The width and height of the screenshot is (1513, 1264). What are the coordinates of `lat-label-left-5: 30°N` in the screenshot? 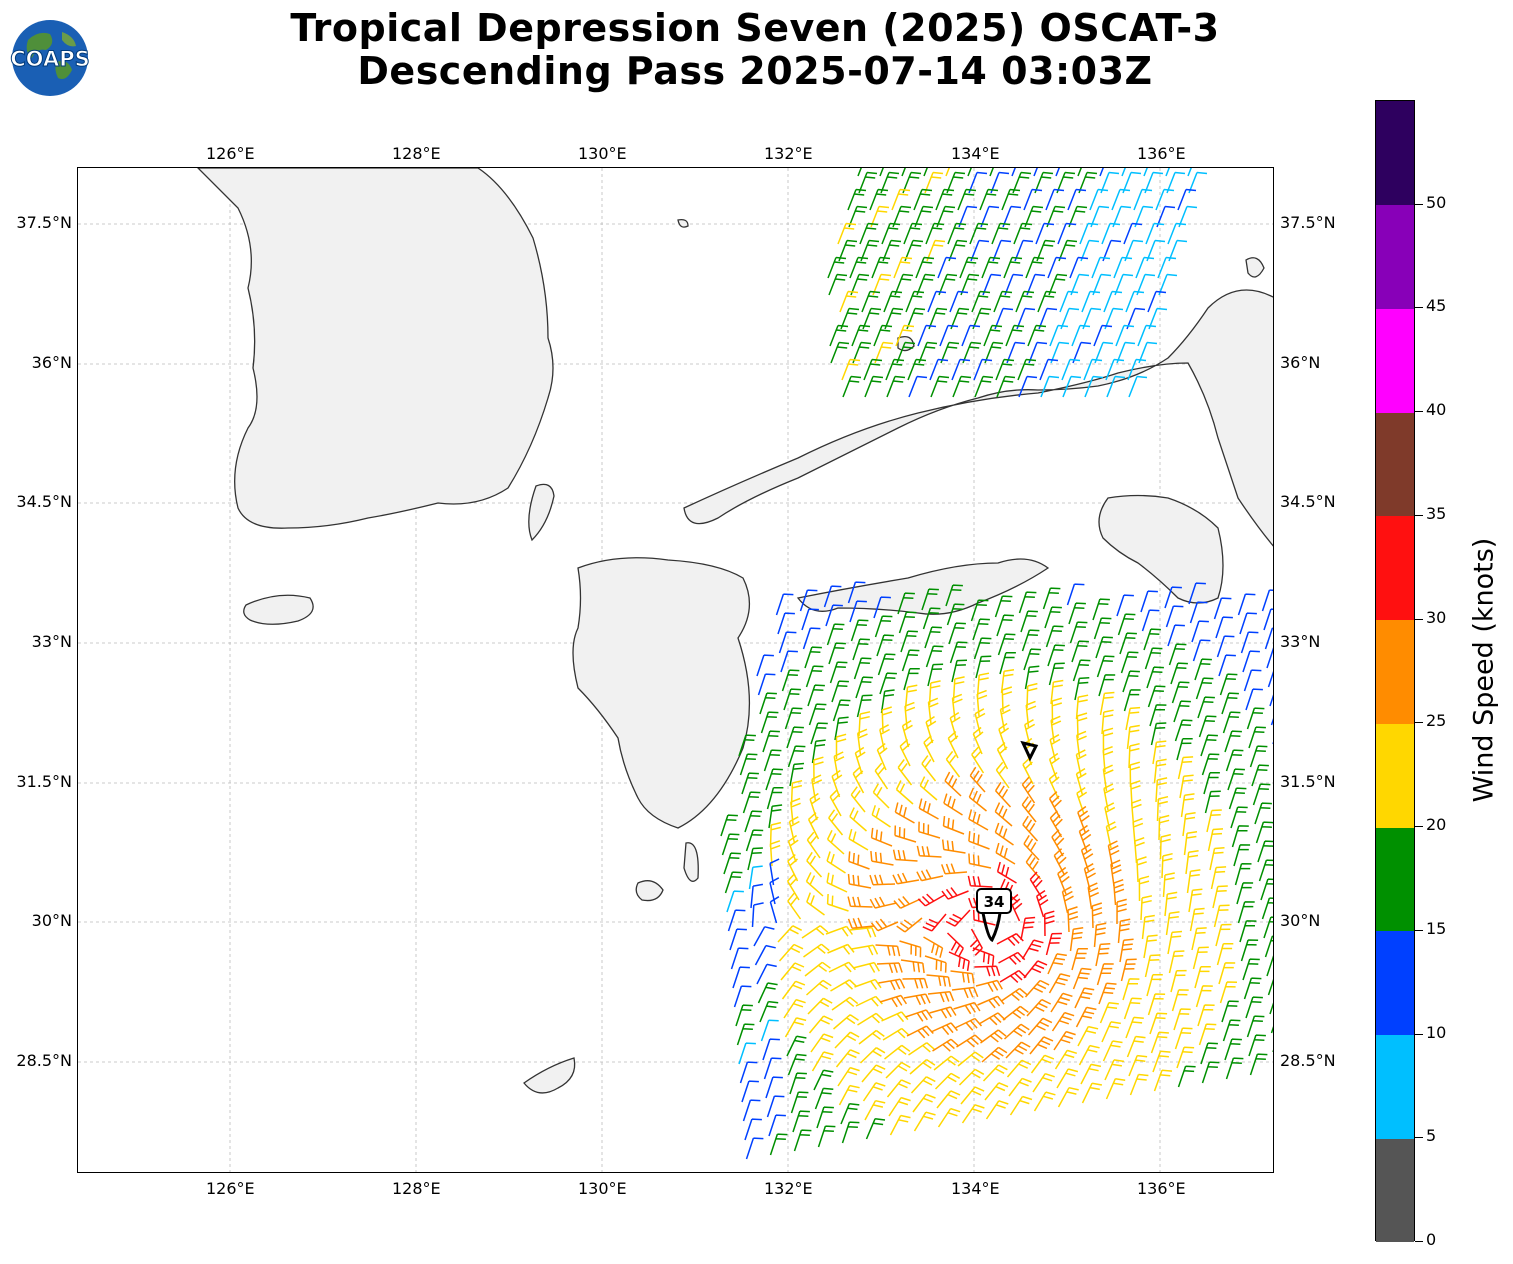 It's located at (51, 920).